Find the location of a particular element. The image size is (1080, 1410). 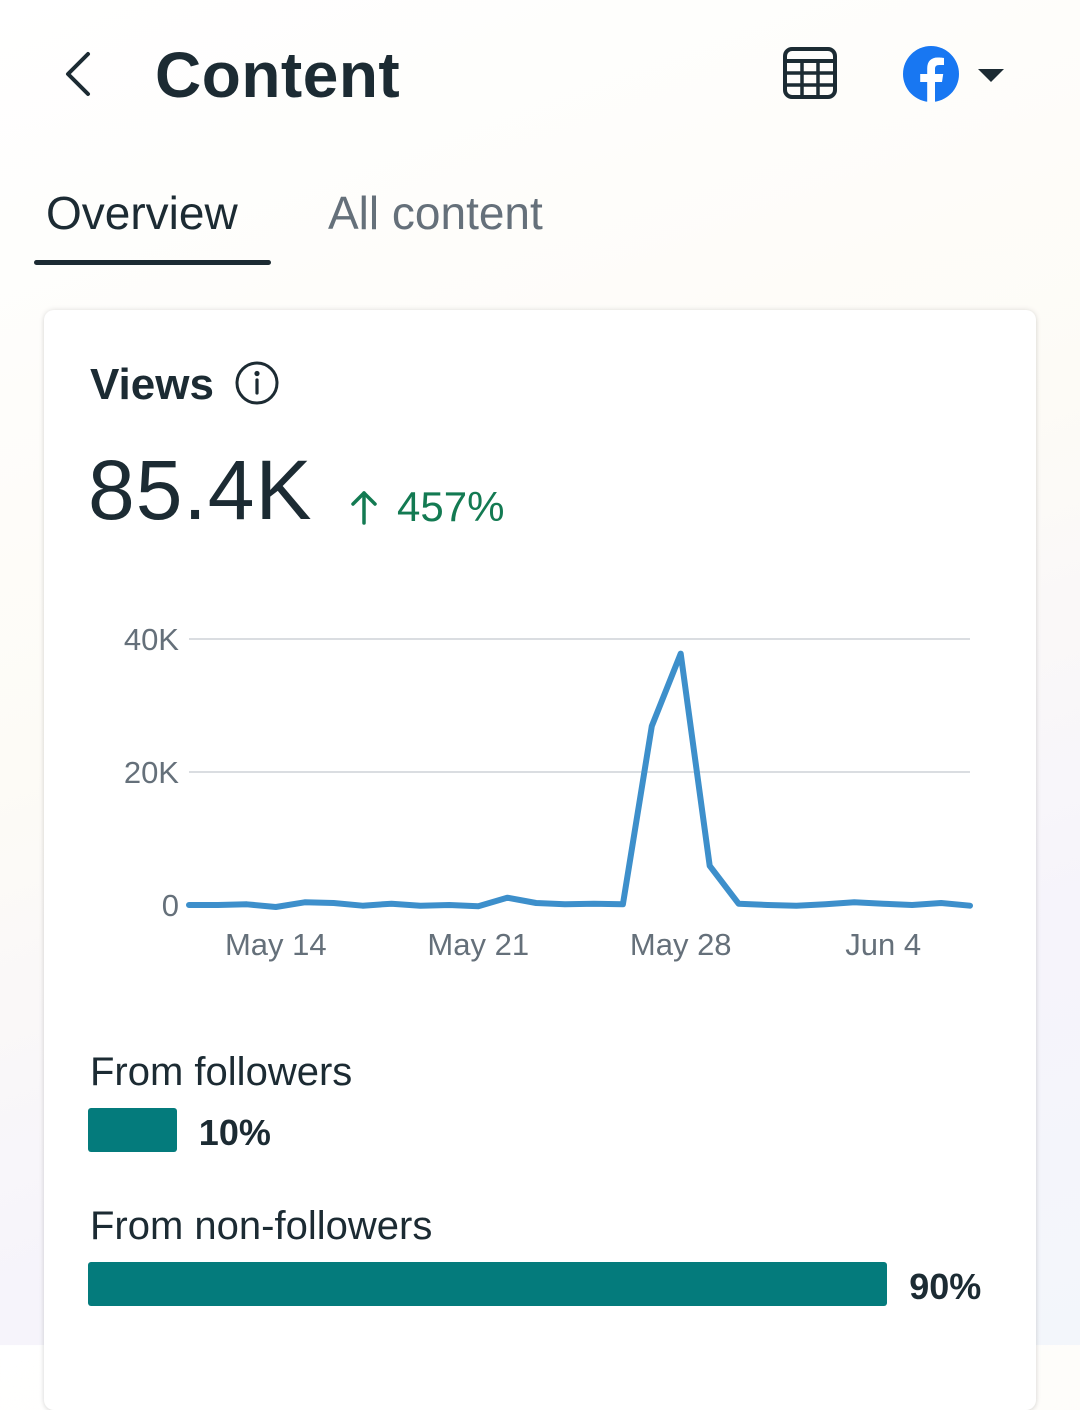

non-followers-bar is located at coordinates (488, 1284).